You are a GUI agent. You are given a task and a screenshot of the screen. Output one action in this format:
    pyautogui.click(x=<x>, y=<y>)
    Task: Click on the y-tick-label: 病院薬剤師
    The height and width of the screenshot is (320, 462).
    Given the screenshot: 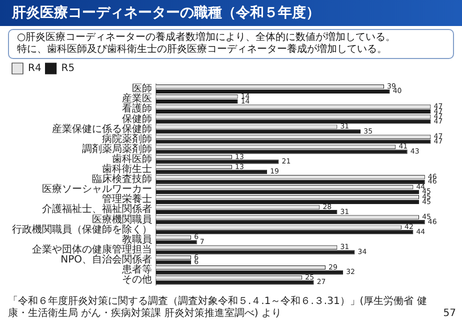 What is the action you would take?
    pyautogui.click(x=127, y=138)
    